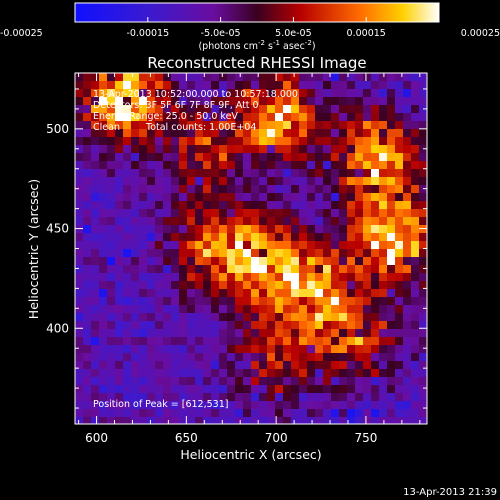 This screenshot has height=500, width=500. Describe the element at coordinates (366, 33) in the screenshot. I see `colorbar-tick-label: 0.00015` at that location.